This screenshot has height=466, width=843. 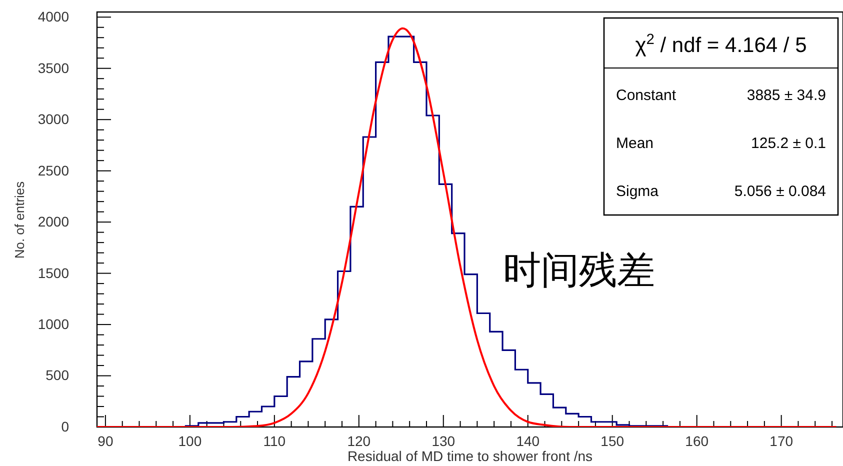 What do you see at coordinates (54, 16) in the screenshot?
I see `y-tick-label: 4000` at bounding box center [54, 16].